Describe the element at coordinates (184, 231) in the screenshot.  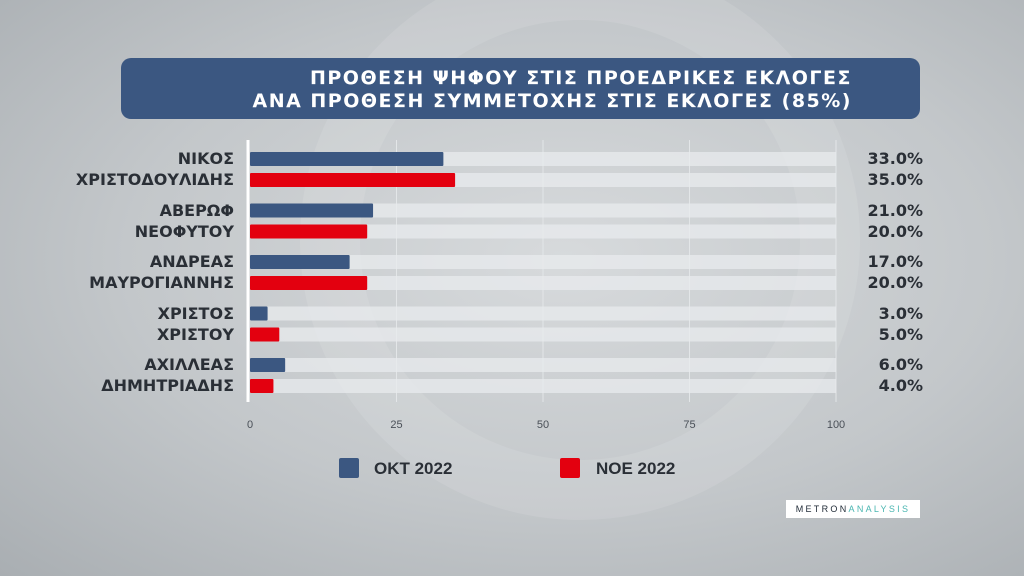
I see `category-label-line: ΝΕΟΦΥΤΟΥ` at that location.